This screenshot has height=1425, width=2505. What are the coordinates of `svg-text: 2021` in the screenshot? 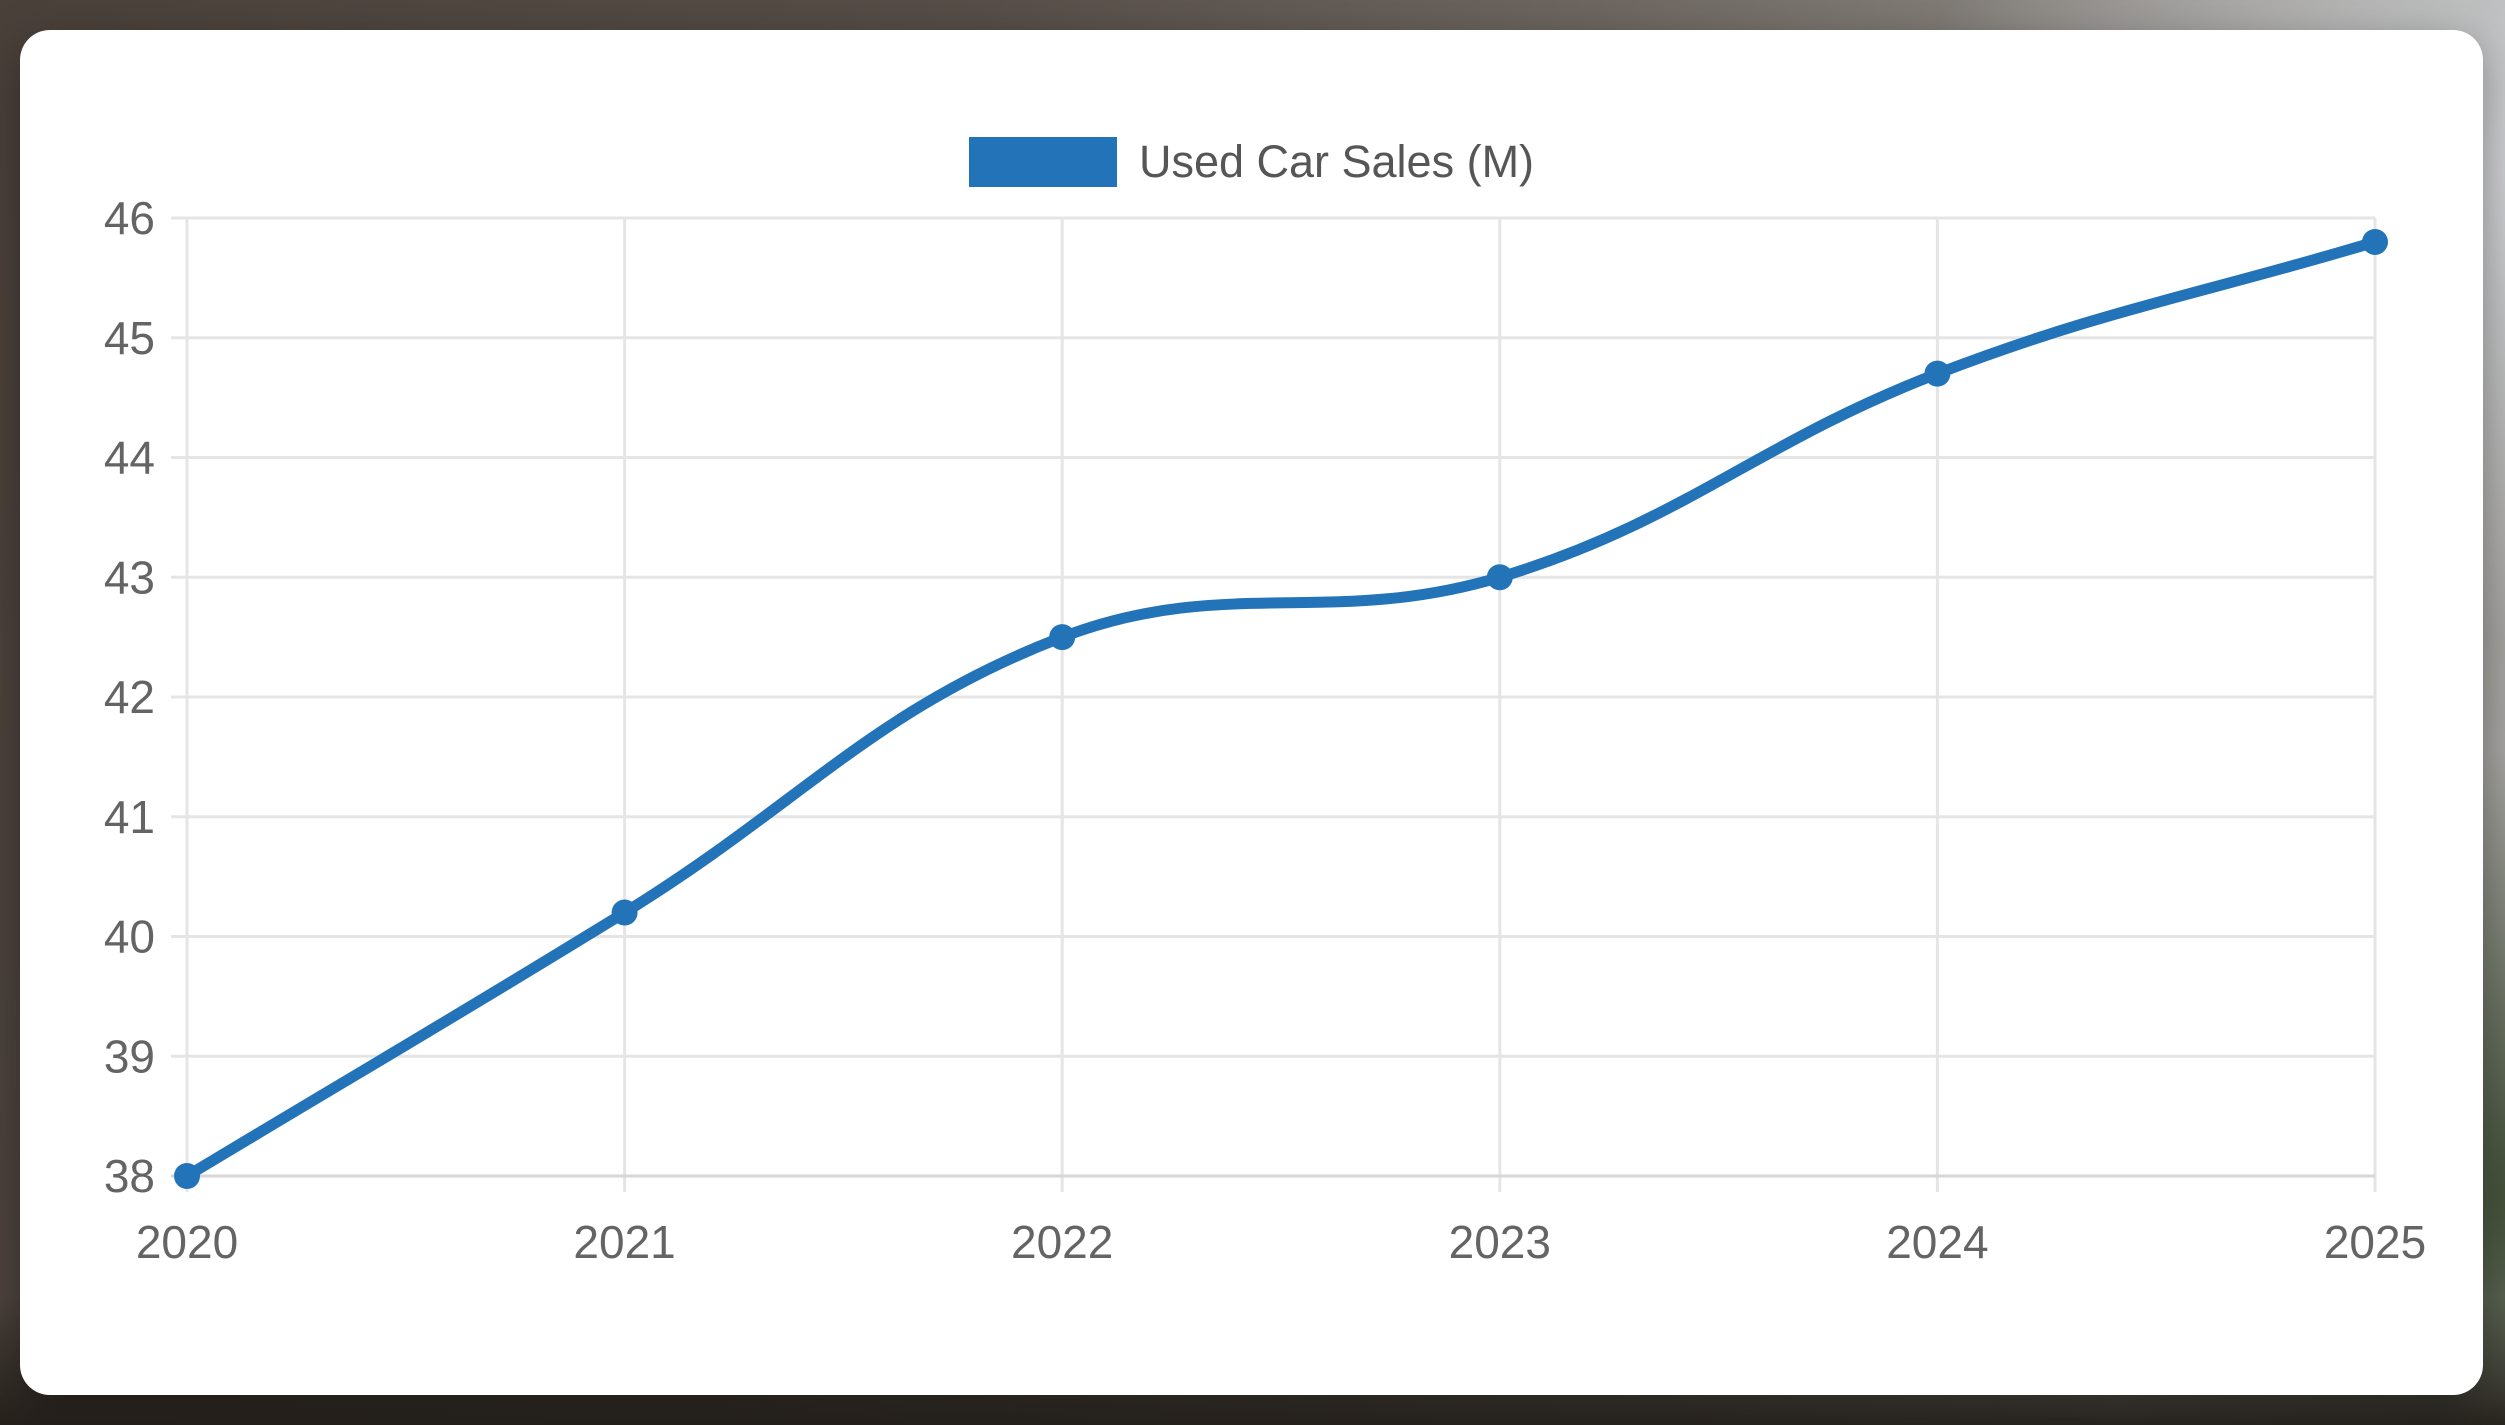 It's located at (624, 1242).